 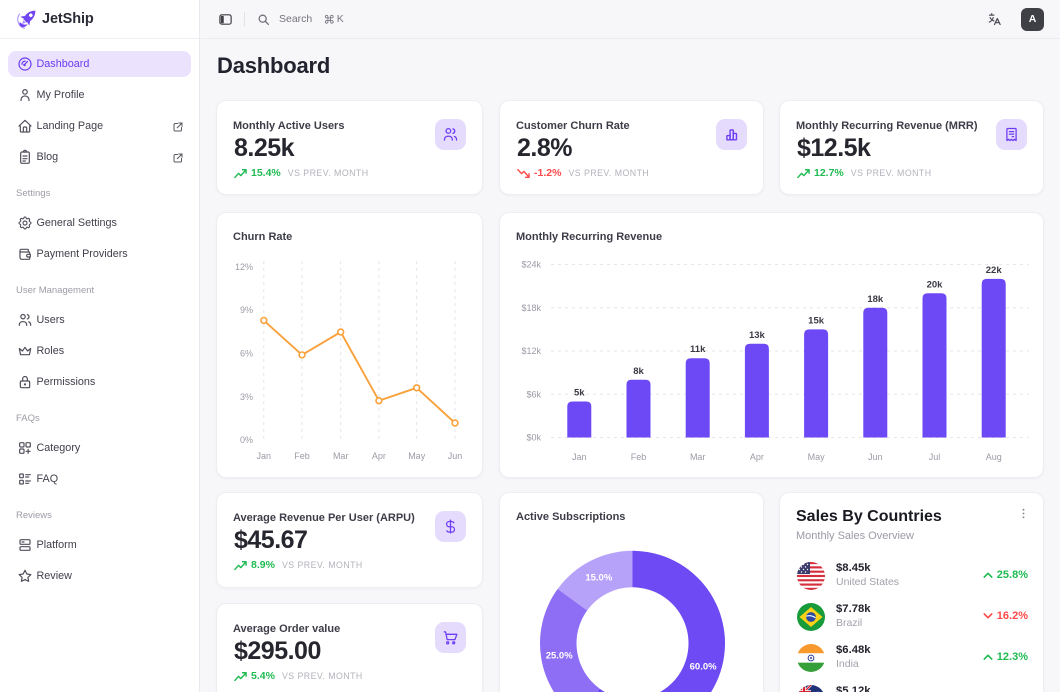 What do you see at coordinates (579, 393) in the screenshot?
I see `svg-text: 5k` at bounding box center [579, 393].